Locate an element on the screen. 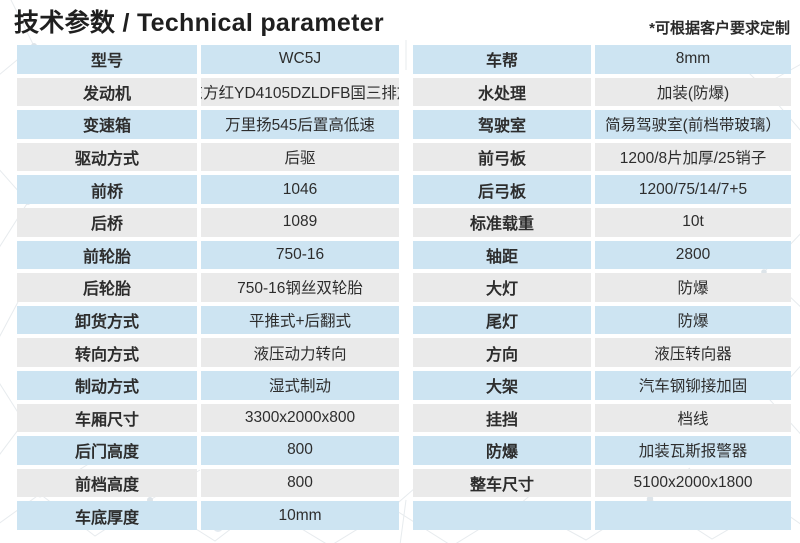 Image resolution: width=800 pixels, height=543 pixels. spec-row: 制动方式 湿式制动 is located at coordinates (208, 385).